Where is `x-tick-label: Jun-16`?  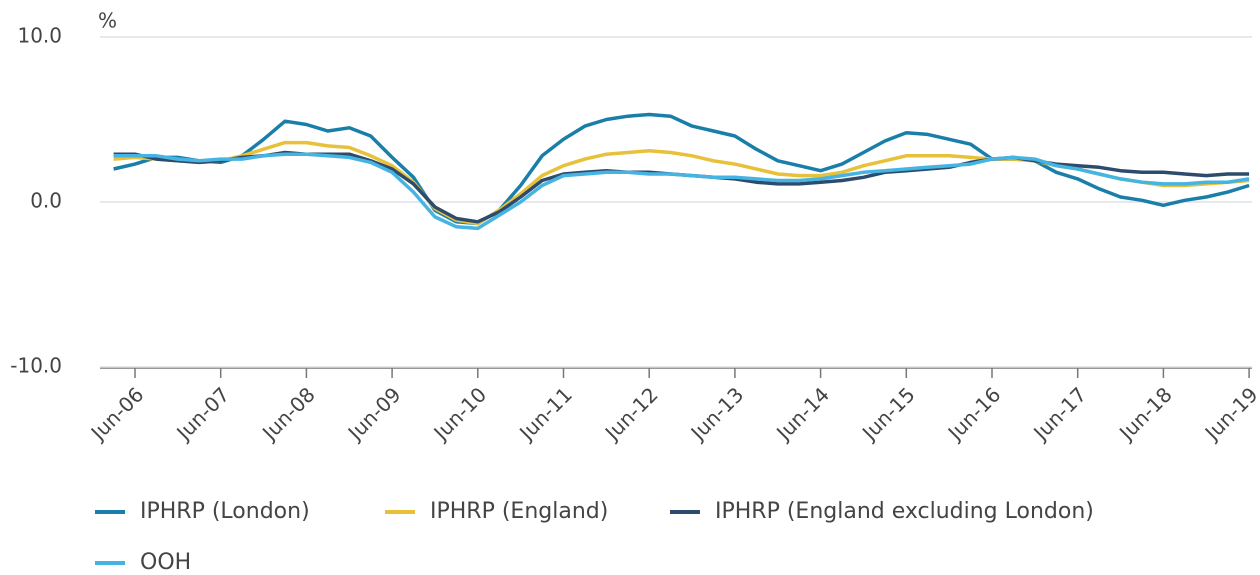 x-tick-label: Jun-16 is located at coordinates (974, 414).